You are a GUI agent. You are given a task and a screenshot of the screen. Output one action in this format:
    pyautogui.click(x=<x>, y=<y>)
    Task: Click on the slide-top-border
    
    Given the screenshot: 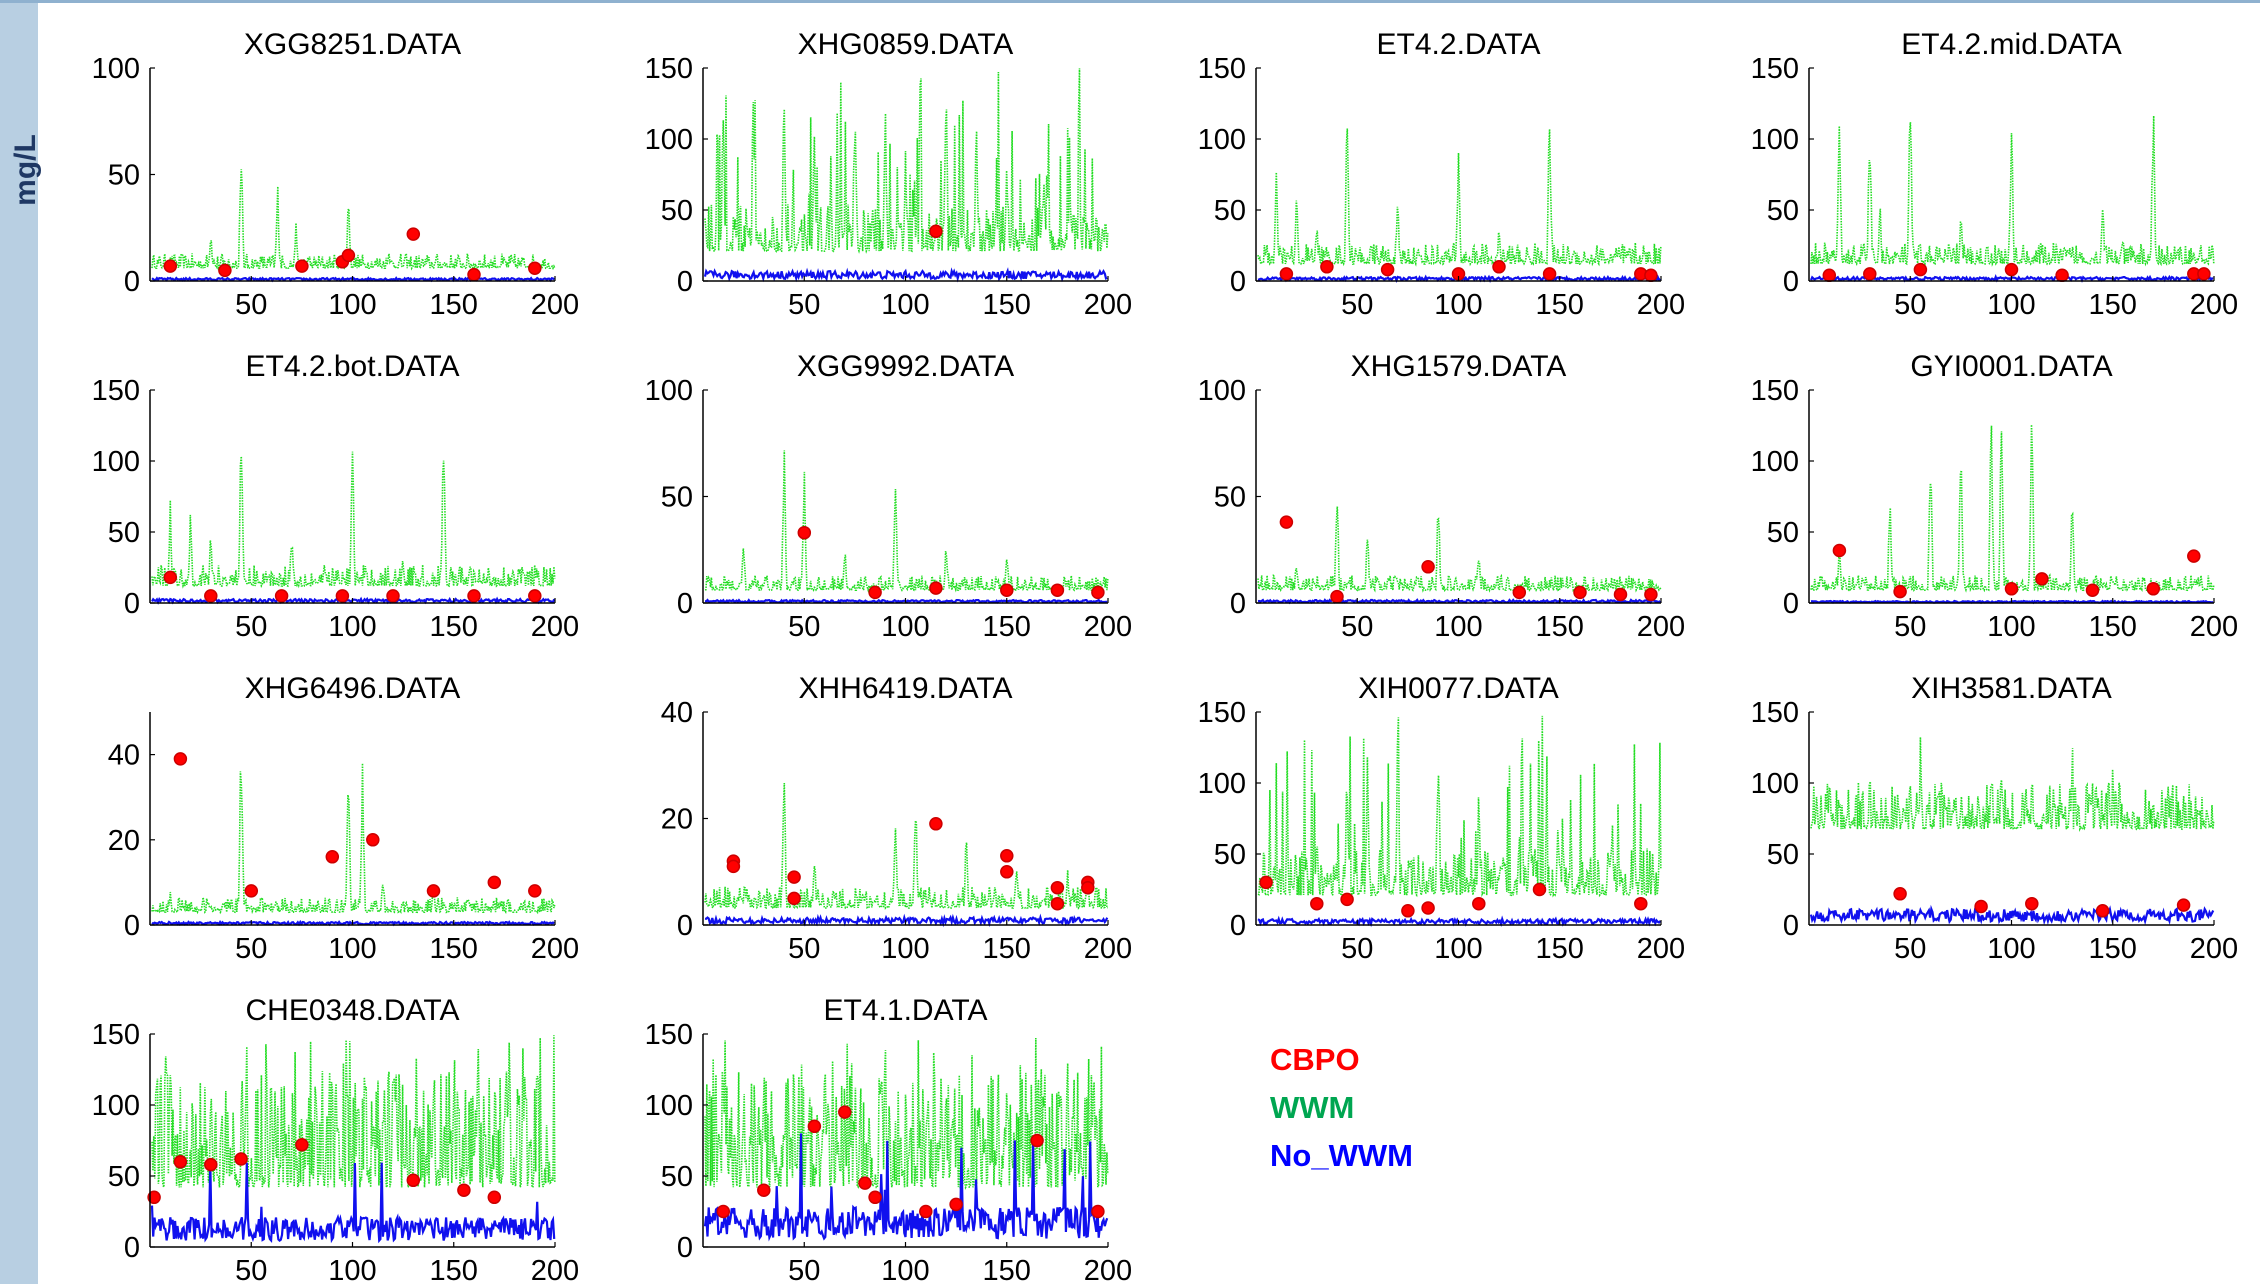 What is the action you would take?
    pyautogui.click(x=1130, y=1)
    